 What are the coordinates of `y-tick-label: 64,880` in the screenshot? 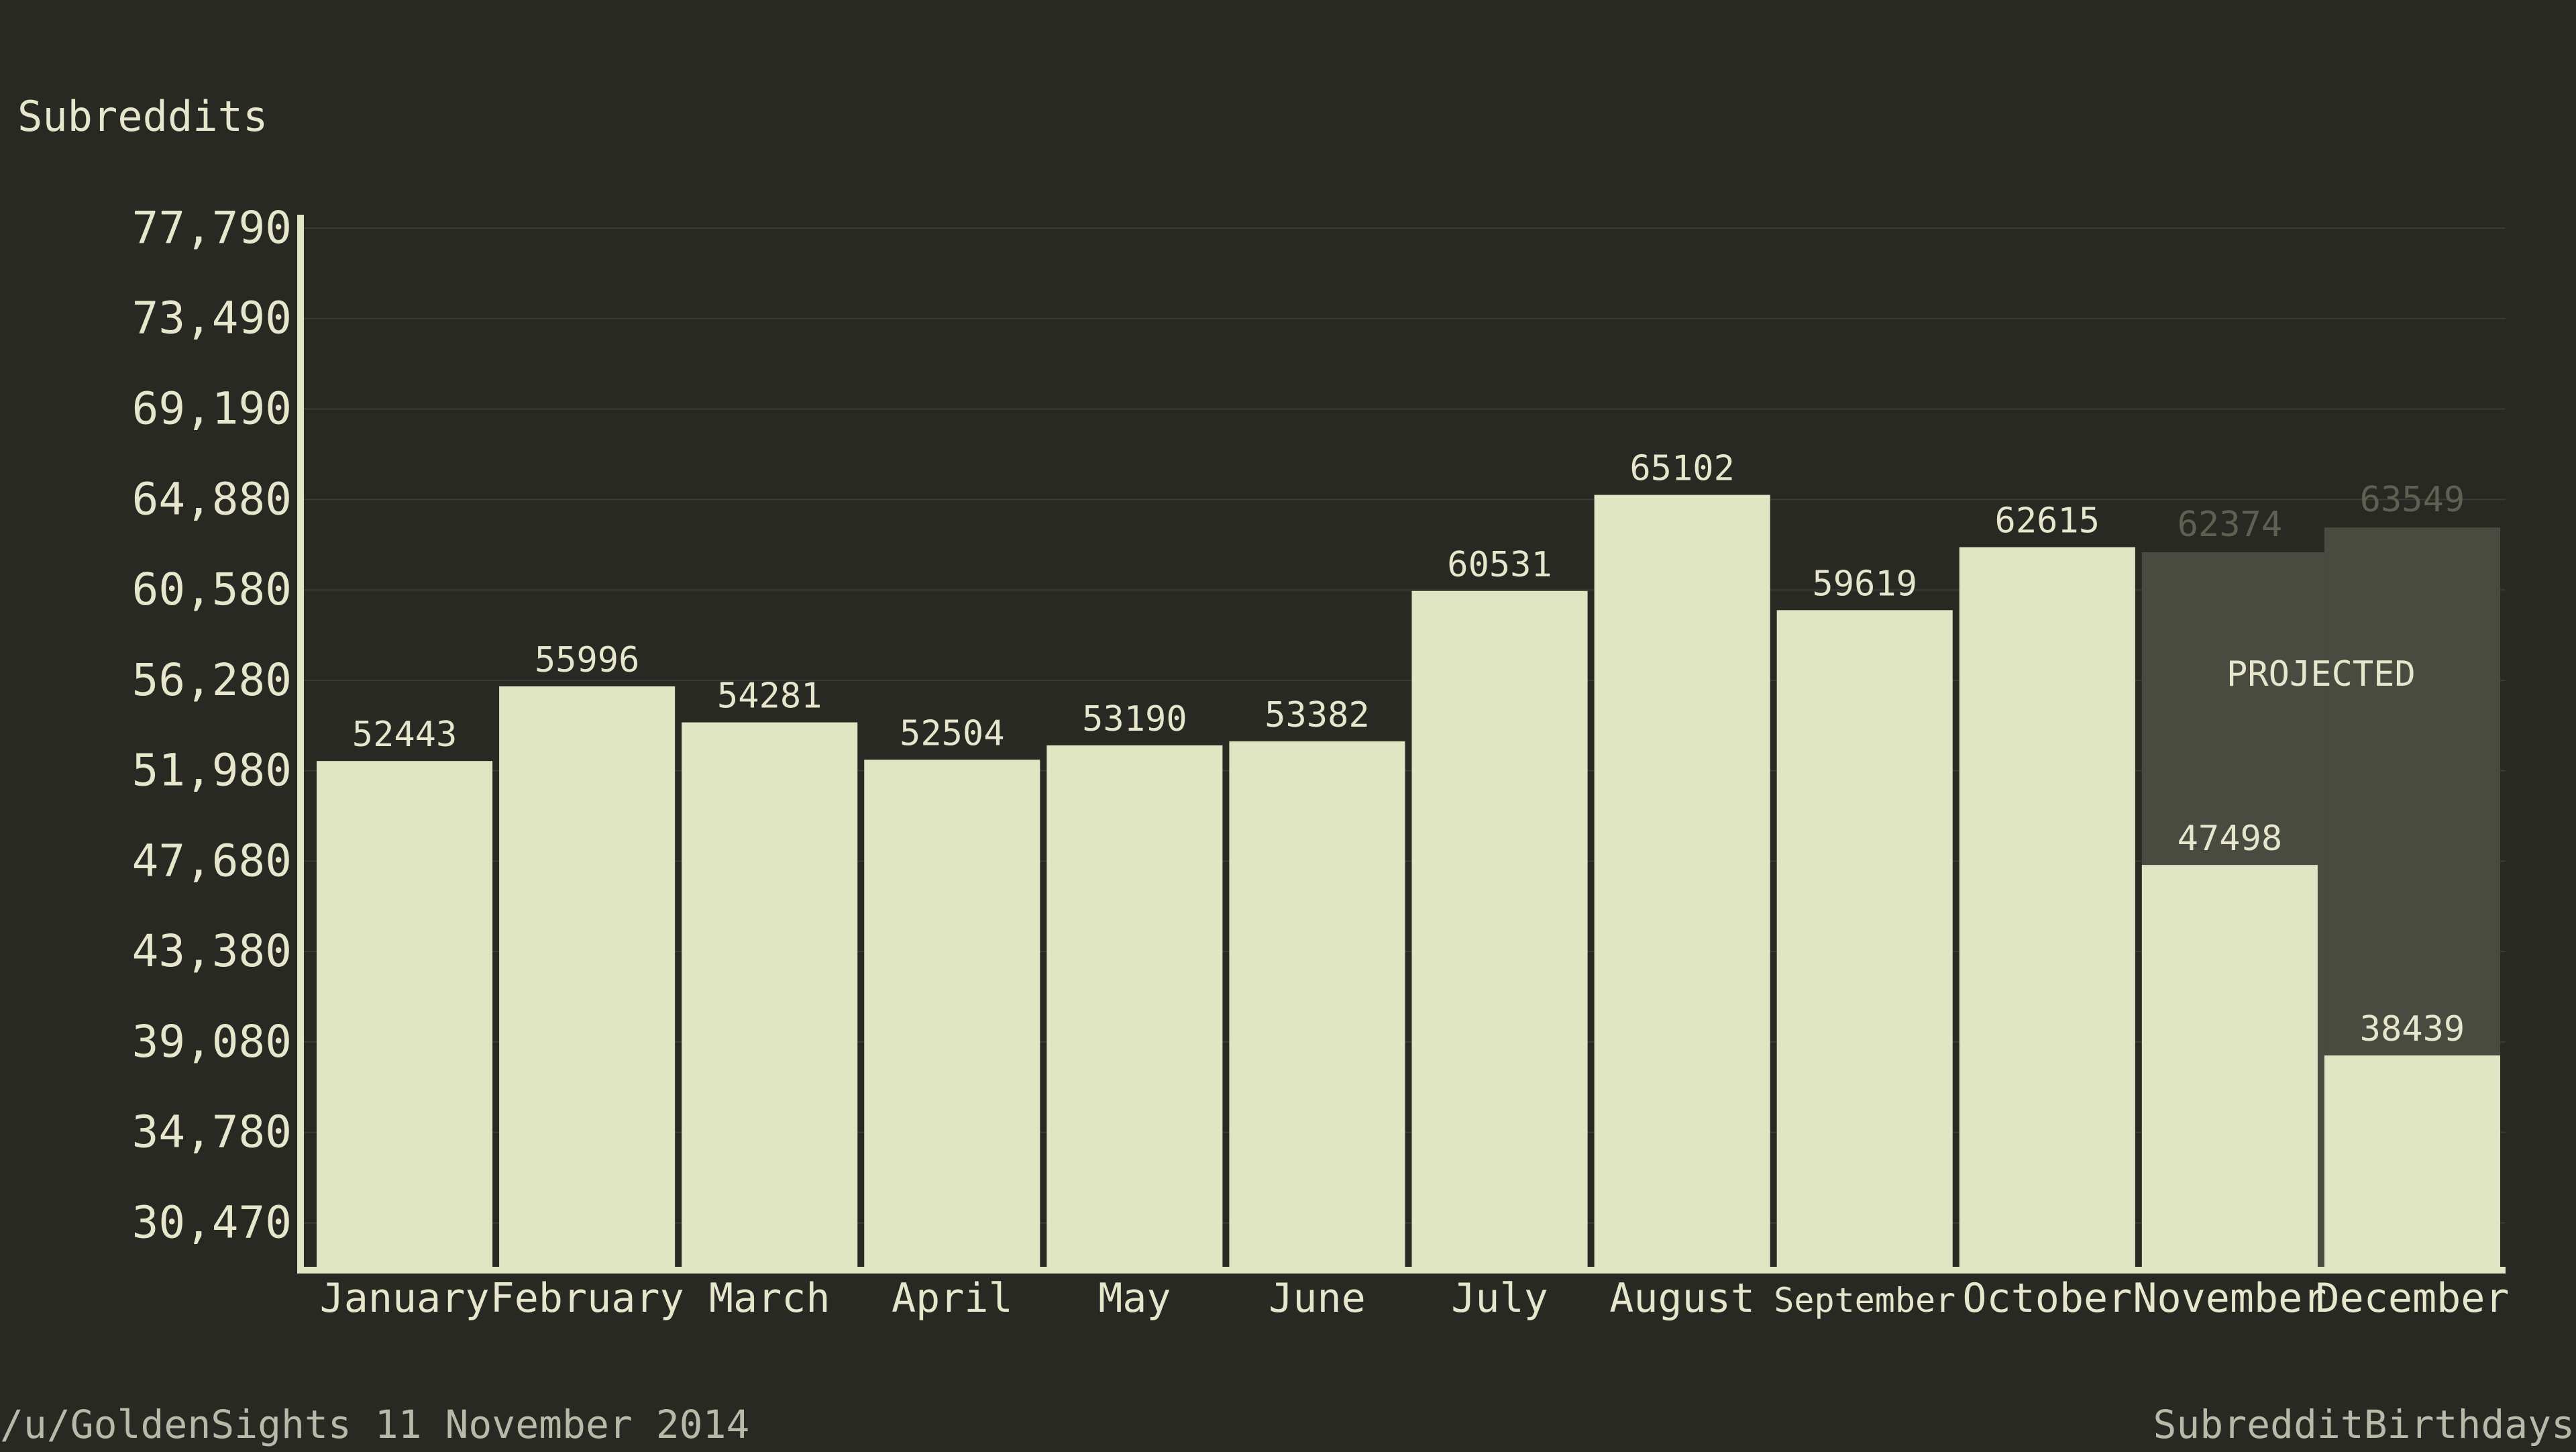 It's located at (212, 499).